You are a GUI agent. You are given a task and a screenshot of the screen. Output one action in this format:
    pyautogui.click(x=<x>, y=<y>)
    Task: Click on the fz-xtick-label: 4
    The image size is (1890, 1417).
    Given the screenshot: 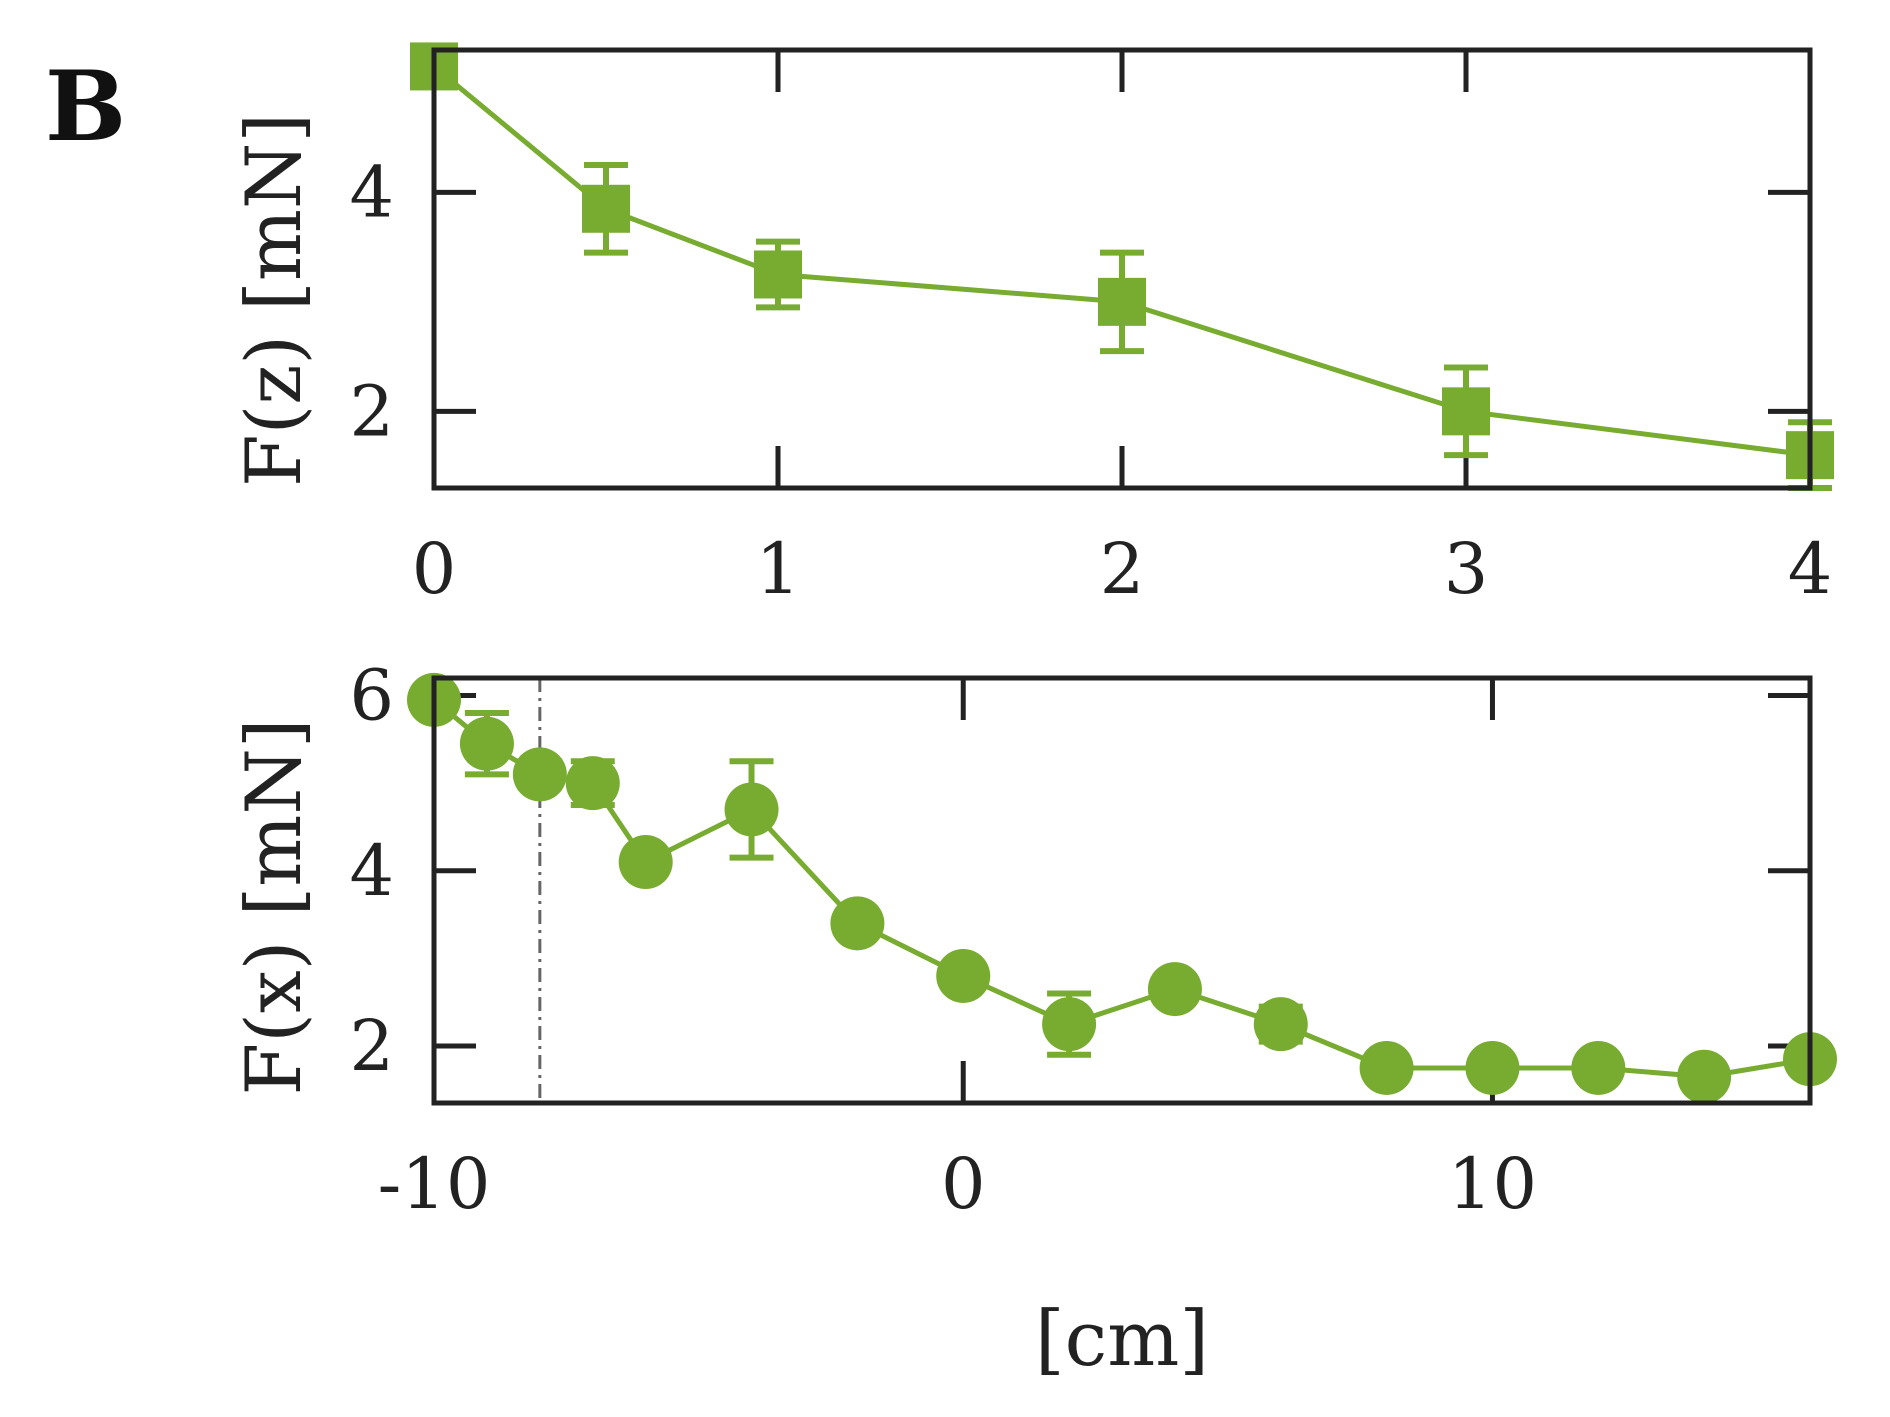 What is the action you would take?
    pyautogui.click(x=1810, y=569)
    